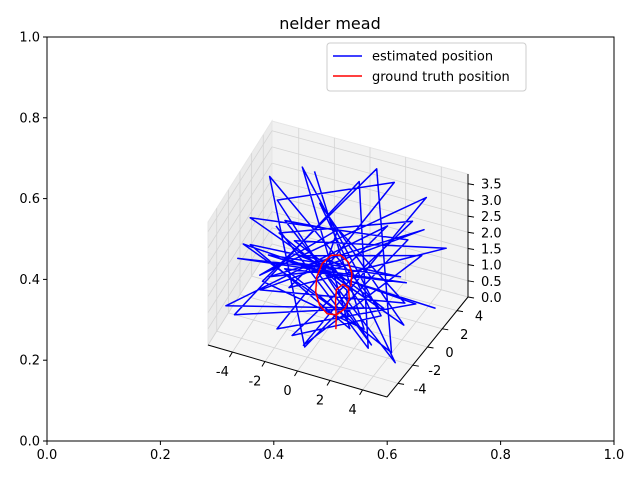 The image size is (640, 480). I want to click on x-tick-label: -4, so click(222, 372).